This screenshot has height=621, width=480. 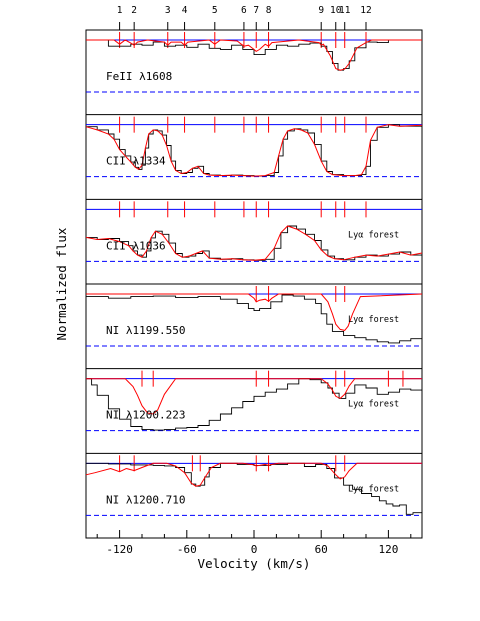 I want to click on component-label-1: 1, so click(x=120, y=10).